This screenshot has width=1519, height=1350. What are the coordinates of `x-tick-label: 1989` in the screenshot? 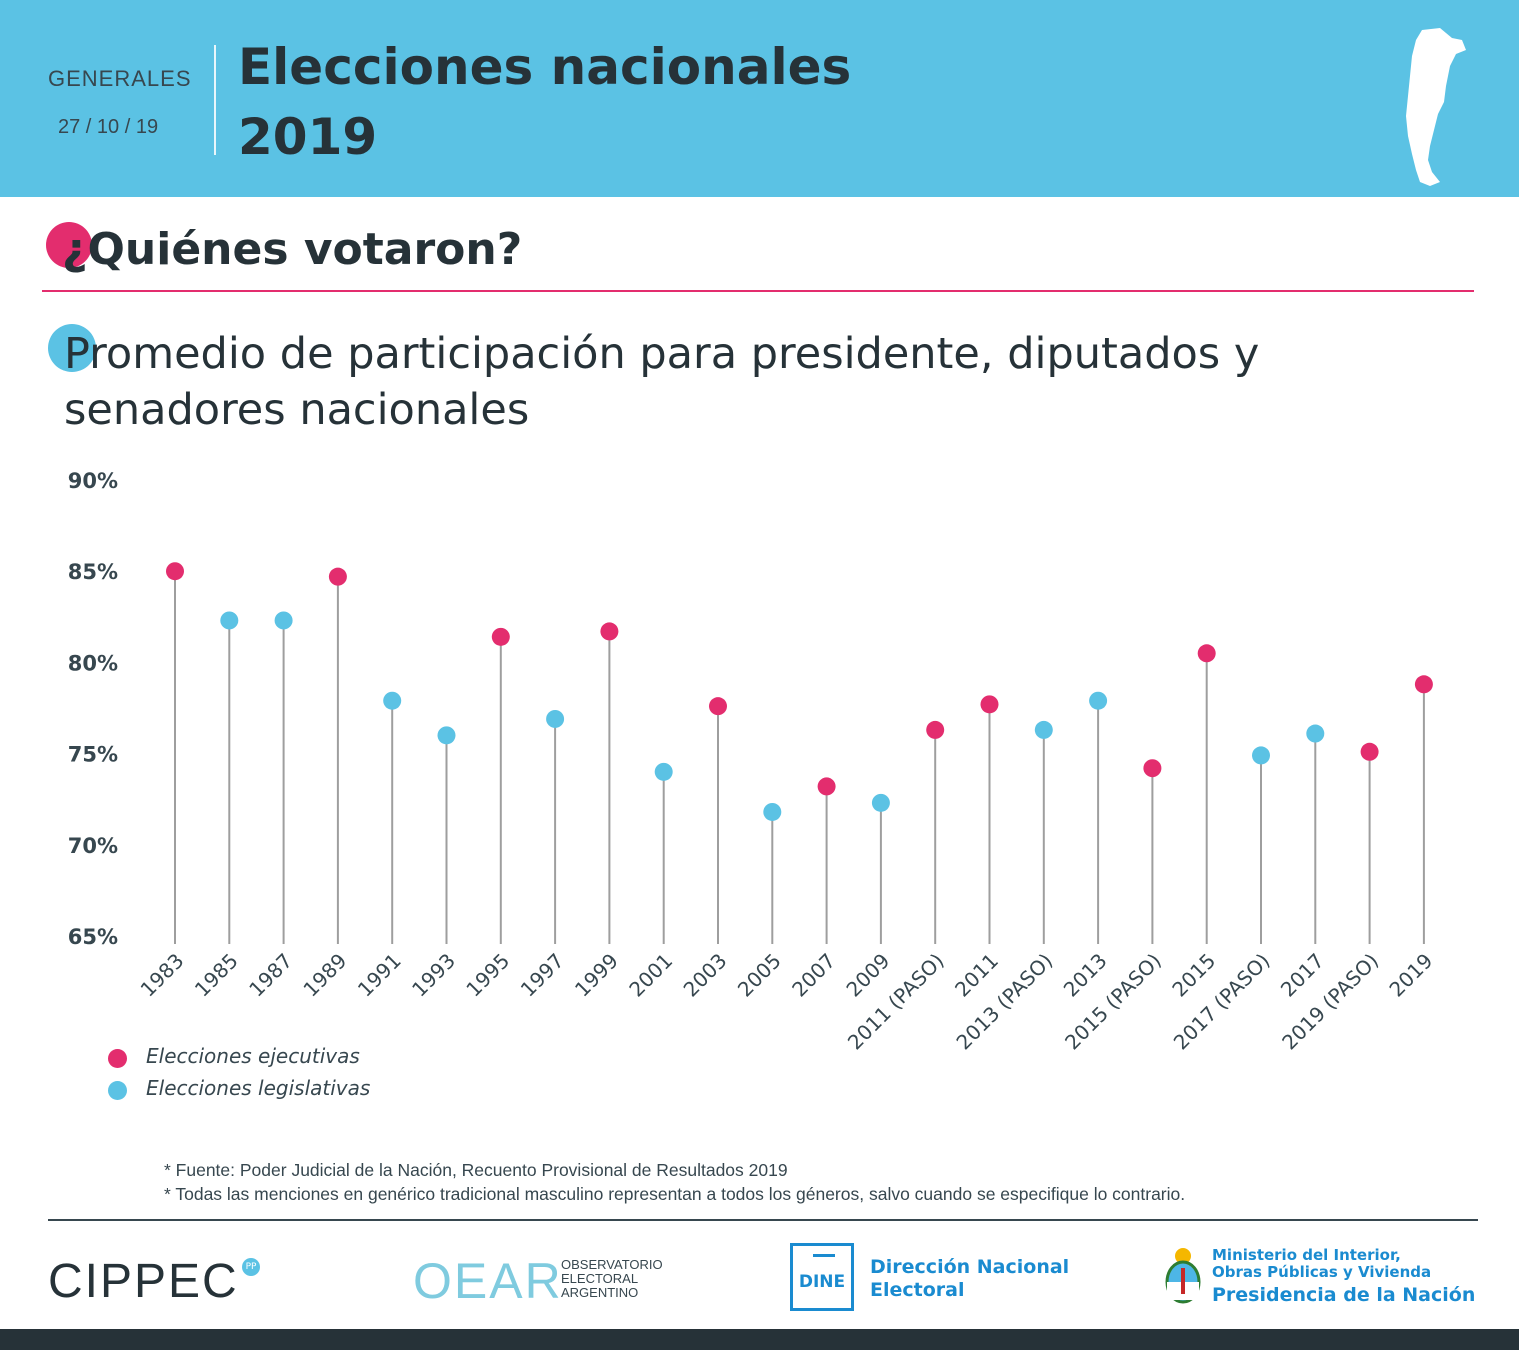 It's located at (324, 975).